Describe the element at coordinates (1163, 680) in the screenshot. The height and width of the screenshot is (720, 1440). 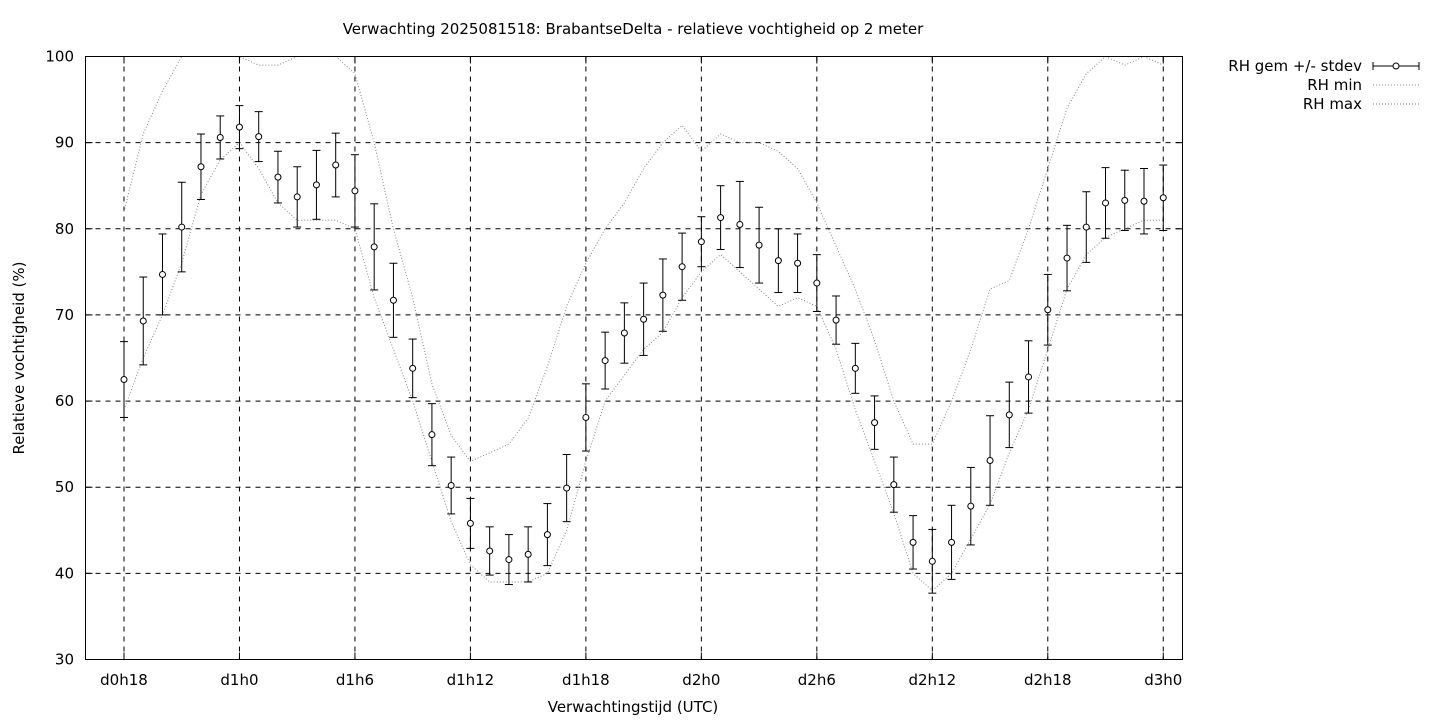
I see `x-tick-label: d3h0` at that location.